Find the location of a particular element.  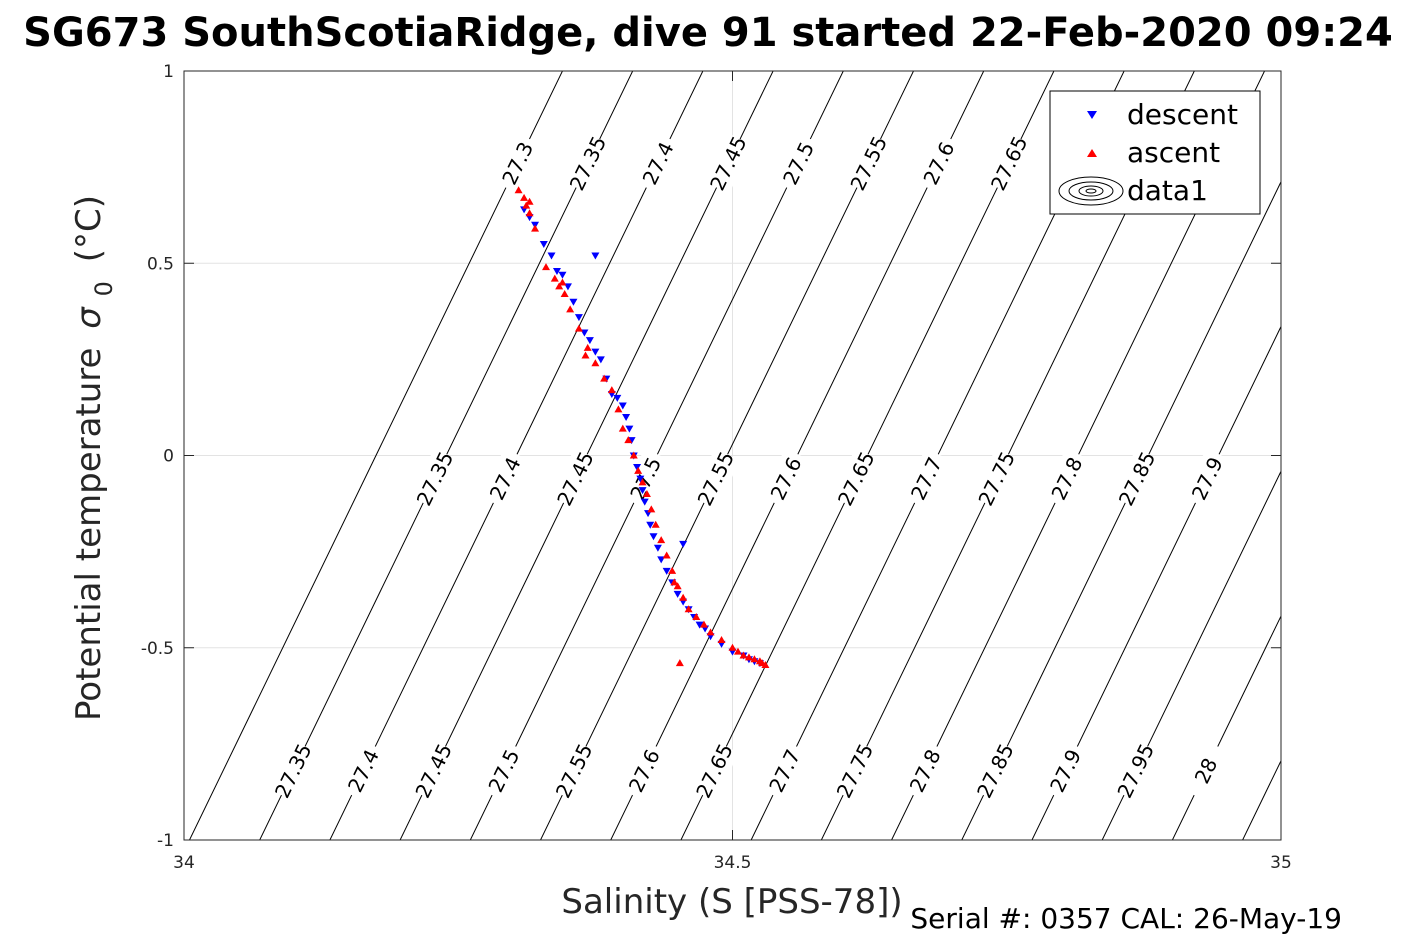

y-axis-label: Potential temperature σ 0 (°C) is located at coordinates (95, 458).